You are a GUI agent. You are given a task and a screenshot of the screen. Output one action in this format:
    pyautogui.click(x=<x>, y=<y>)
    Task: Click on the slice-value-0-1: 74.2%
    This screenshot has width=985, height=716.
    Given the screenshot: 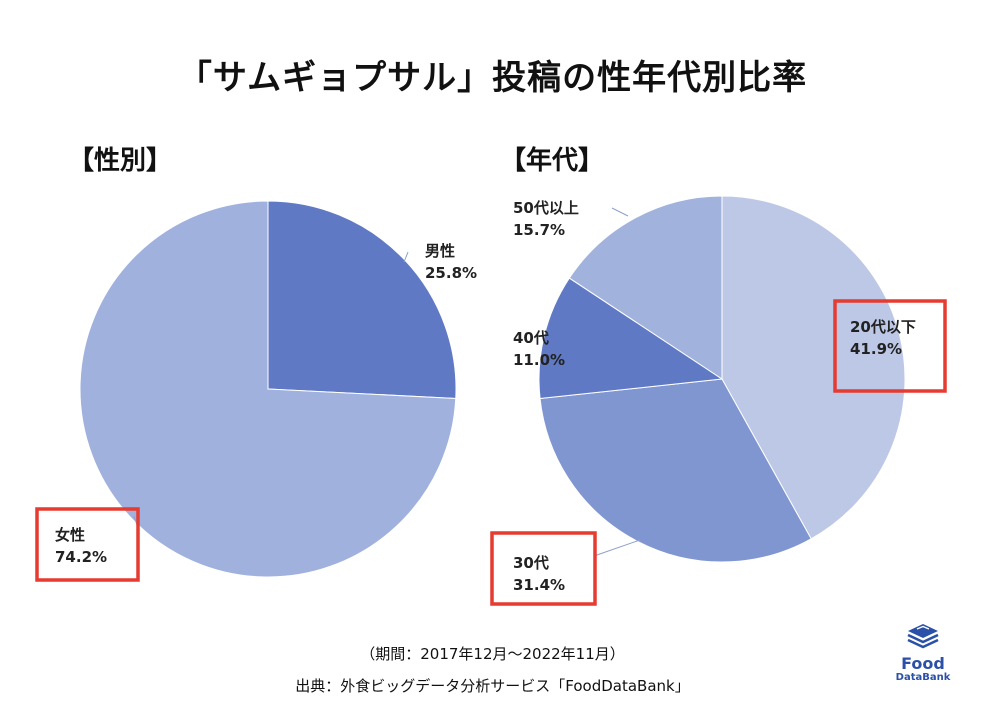 What is the action you would take?
    pyautogui.click(x=81, y=557)
    